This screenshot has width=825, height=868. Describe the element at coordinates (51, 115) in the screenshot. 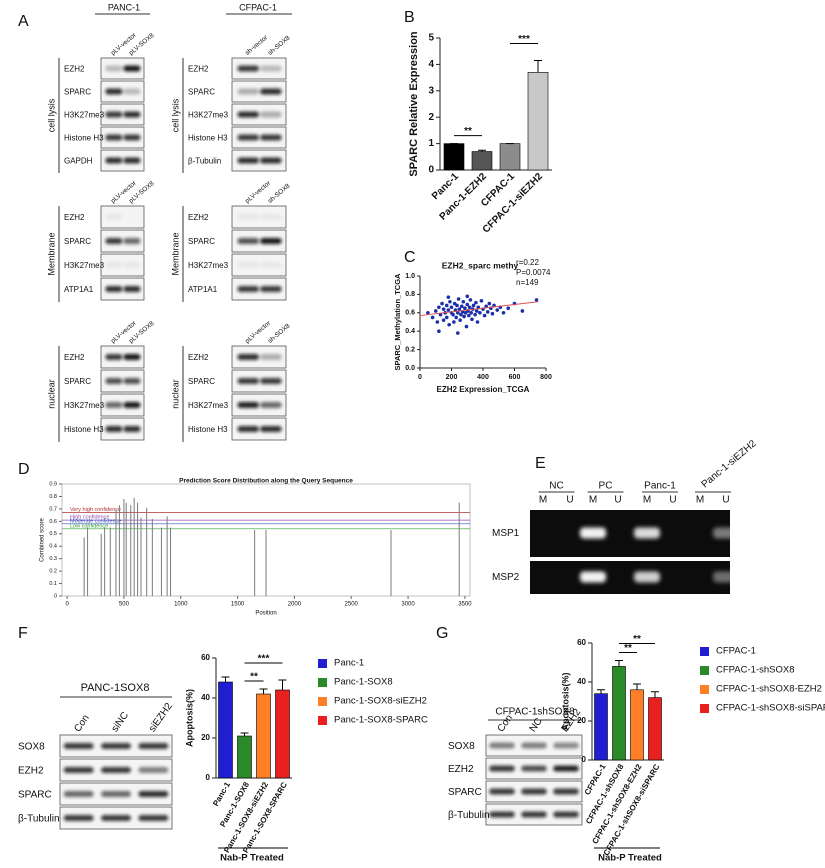

I see `side-label: cell lysis` at that location.